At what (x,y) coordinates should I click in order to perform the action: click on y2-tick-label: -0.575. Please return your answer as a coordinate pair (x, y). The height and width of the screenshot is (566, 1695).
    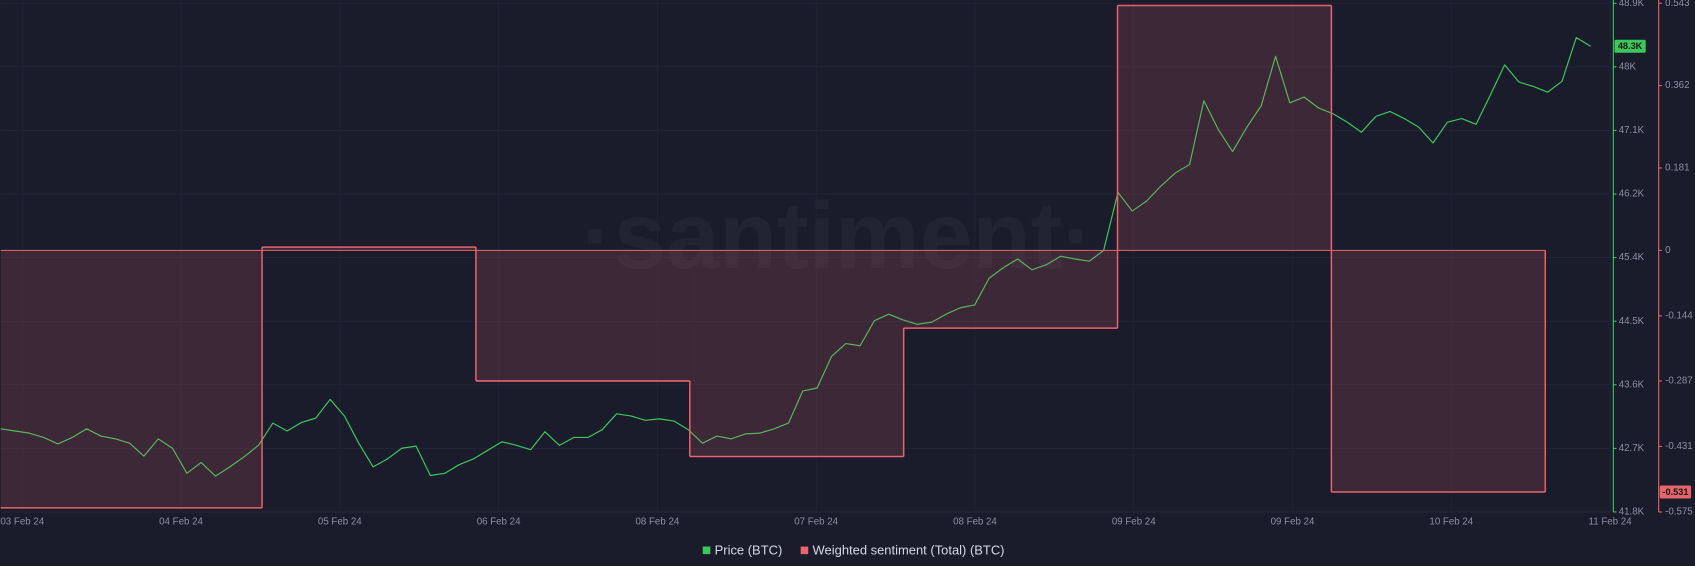
    Looking at the image, I should click on (1679, 512).